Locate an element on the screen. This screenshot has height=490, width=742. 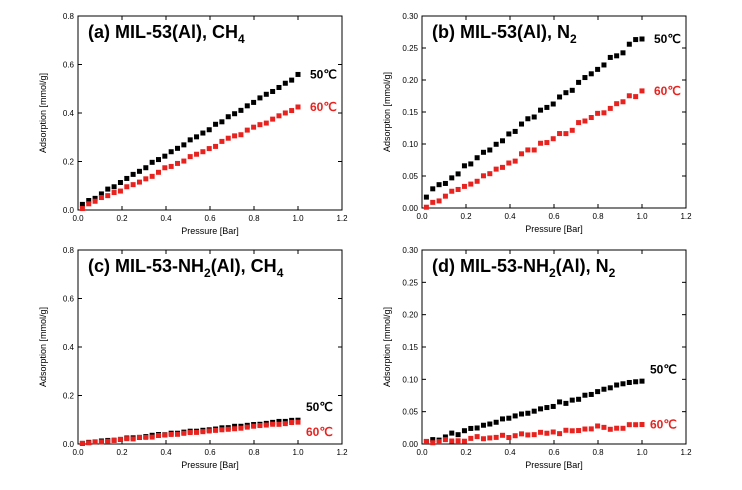
x-axis-title: Pressure [Bar] is located at coordinates (210, 231).